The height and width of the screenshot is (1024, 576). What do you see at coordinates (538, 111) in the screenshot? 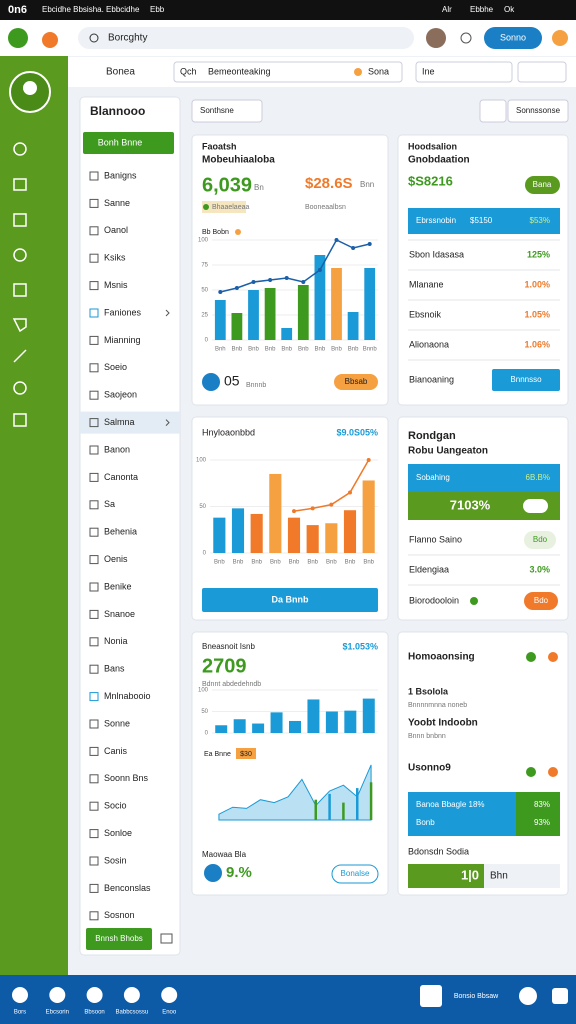
I see `action-button` at bounding box center [538, 111].